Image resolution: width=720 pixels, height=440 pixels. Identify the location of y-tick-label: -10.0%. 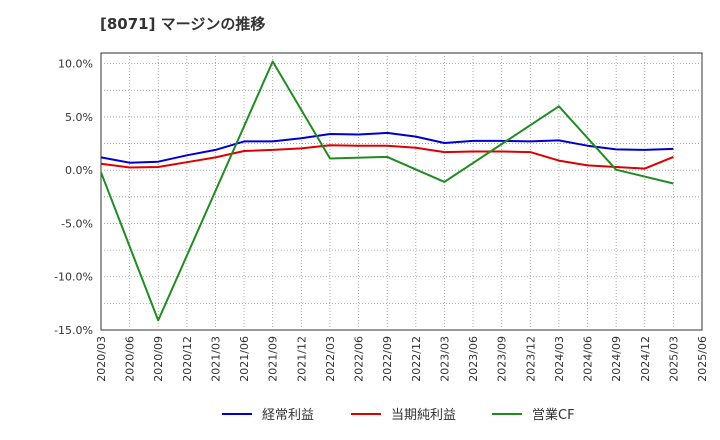
(73, 277).